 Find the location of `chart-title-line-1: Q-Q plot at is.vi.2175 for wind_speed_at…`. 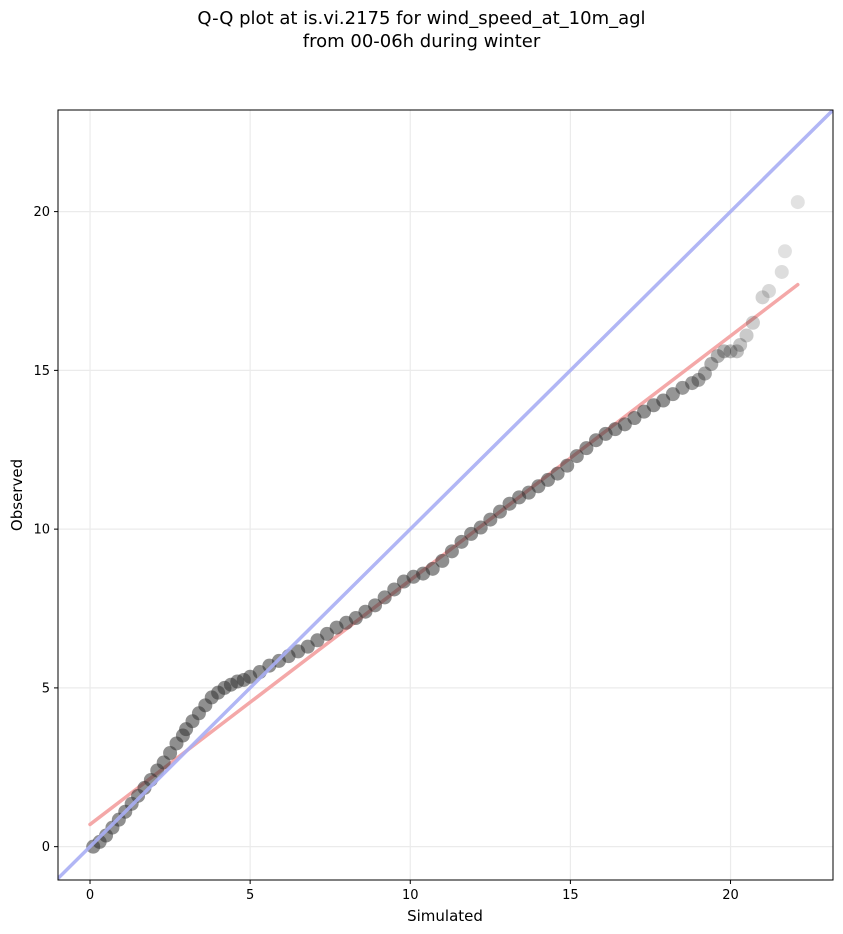

chart-title-line-1: Q-Q plot at is.vi.2175 for wind_speed_at… is located at coordinates (421, 18).